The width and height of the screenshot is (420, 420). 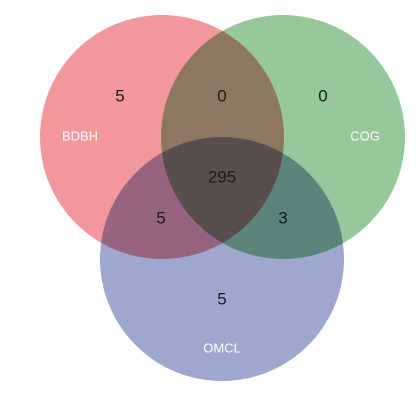 What do you see at coordinates (365, 135) in the screenshot?
I see `set-label-cog: COG` at bounding box center [365, 135].